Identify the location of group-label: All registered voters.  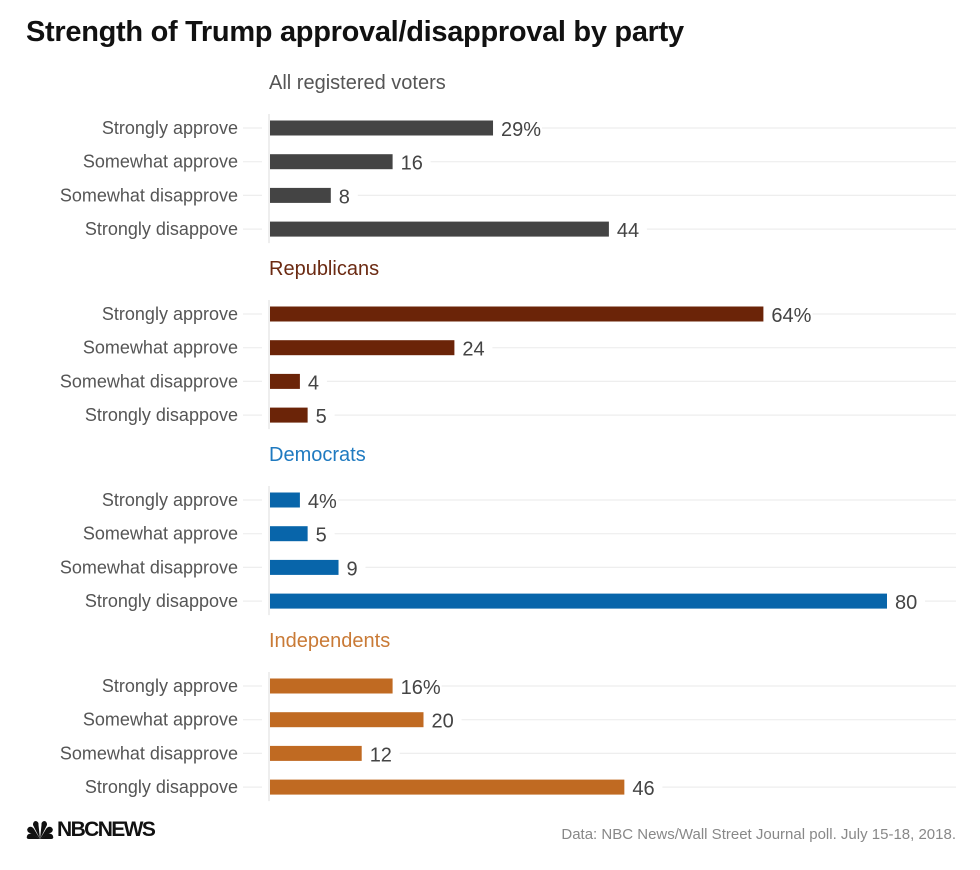
(357, 83).